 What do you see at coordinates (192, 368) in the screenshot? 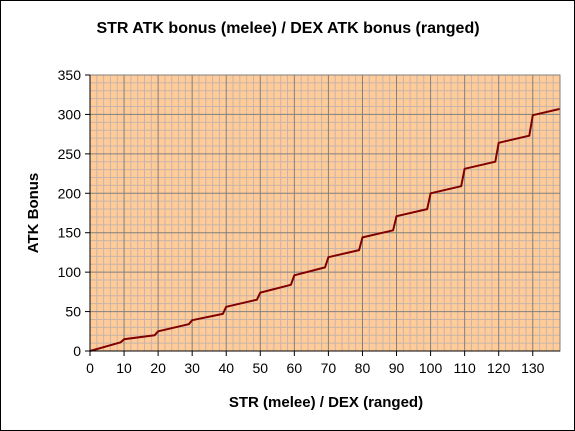
I see `x-tick-label: 30` at bounding box center [192, 368].